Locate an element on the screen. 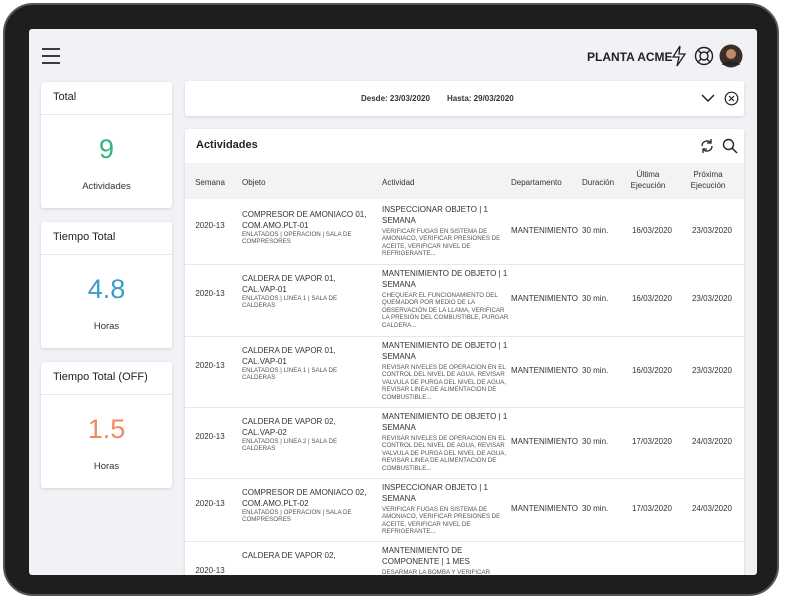  card-title: Total is located at coordinates (65, 97).